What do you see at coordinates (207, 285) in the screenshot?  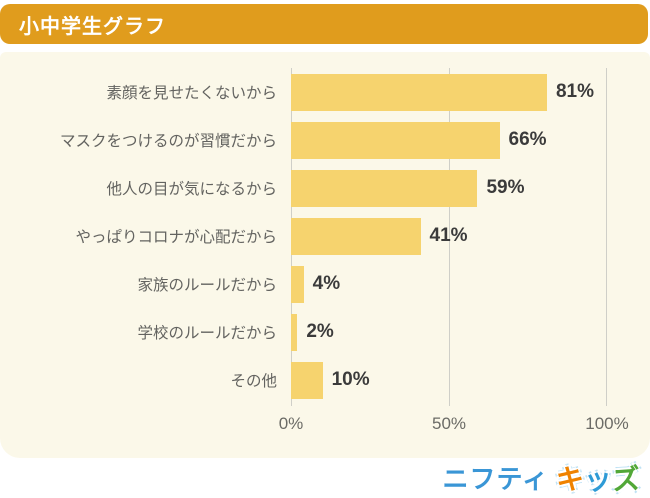 I see `category-label: 家族のルールだから` at bounding box center [207, 285].